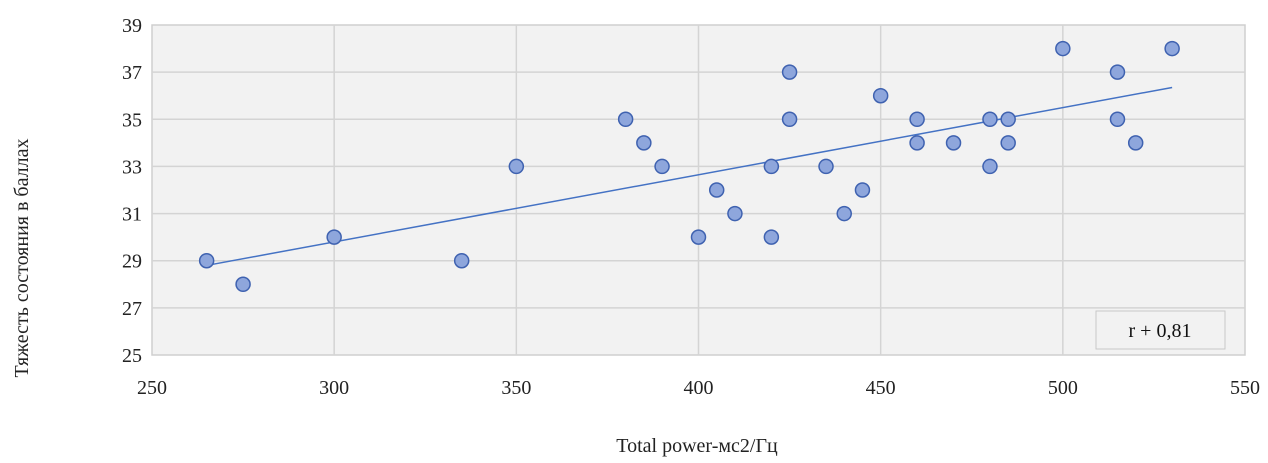 This screenshot has height=463, width=1268. I want to click on y-tick-label: 31, so click(132, 215).